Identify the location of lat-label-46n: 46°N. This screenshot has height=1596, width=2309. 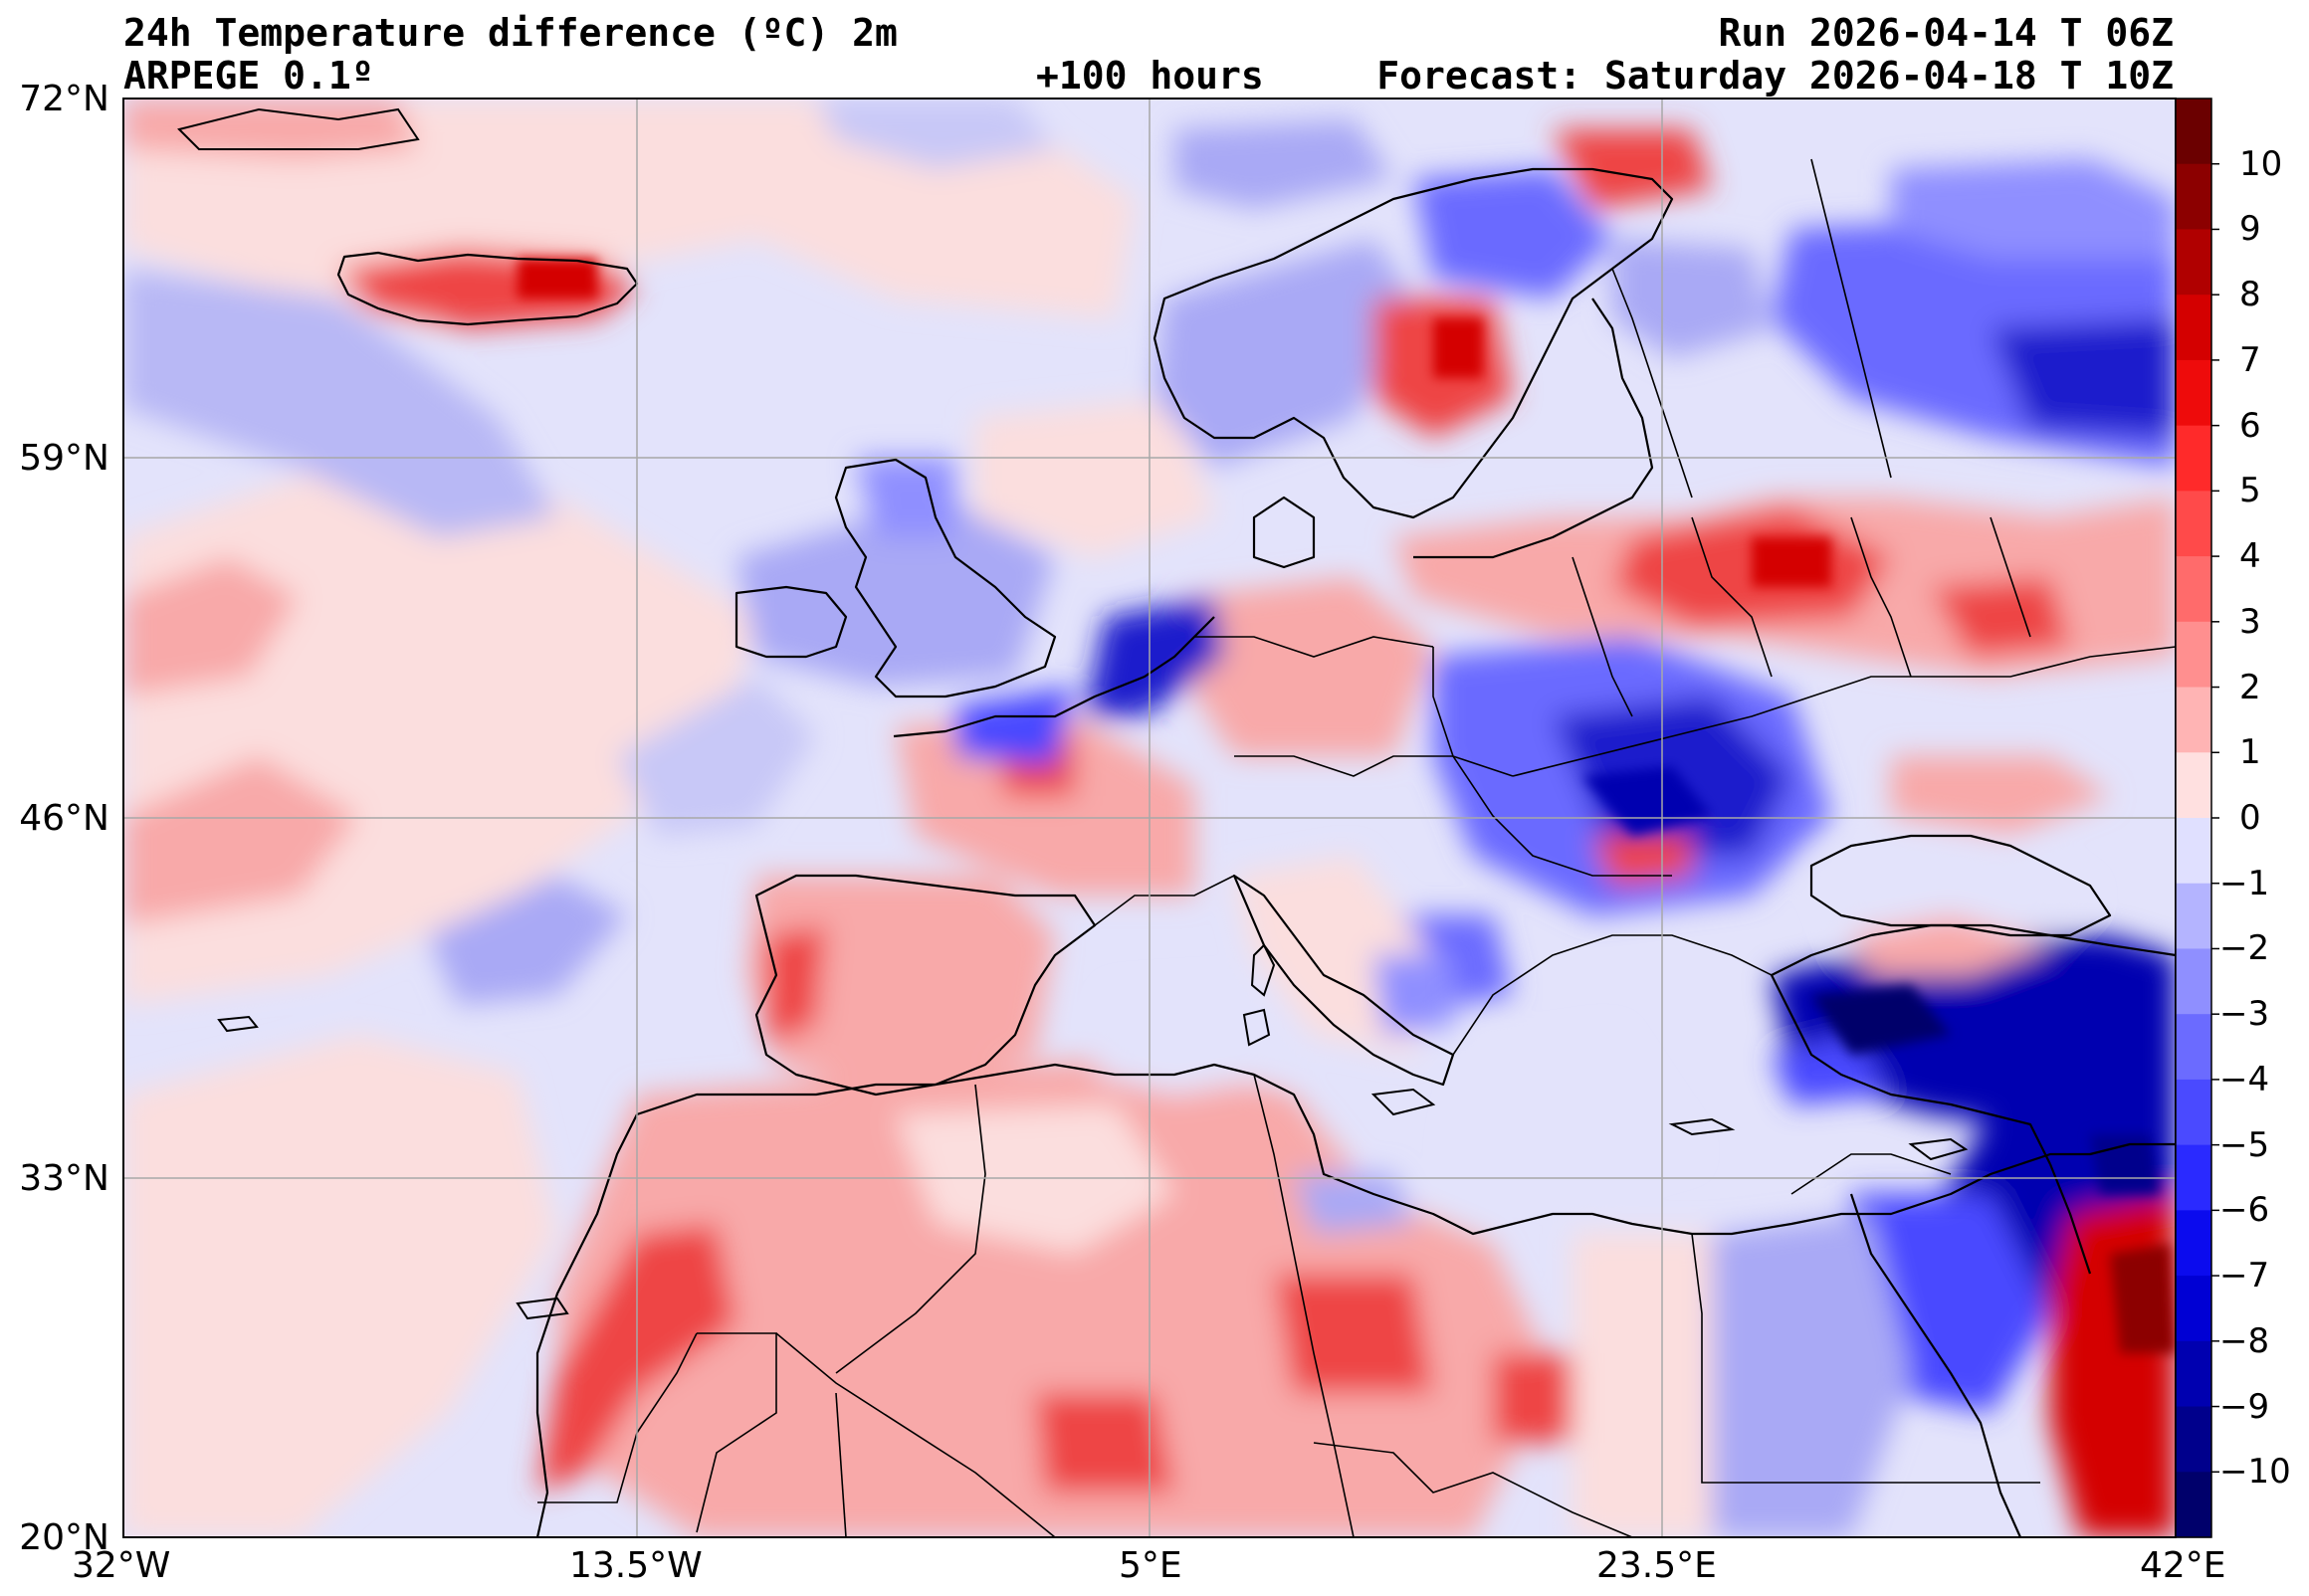
(64, 819).